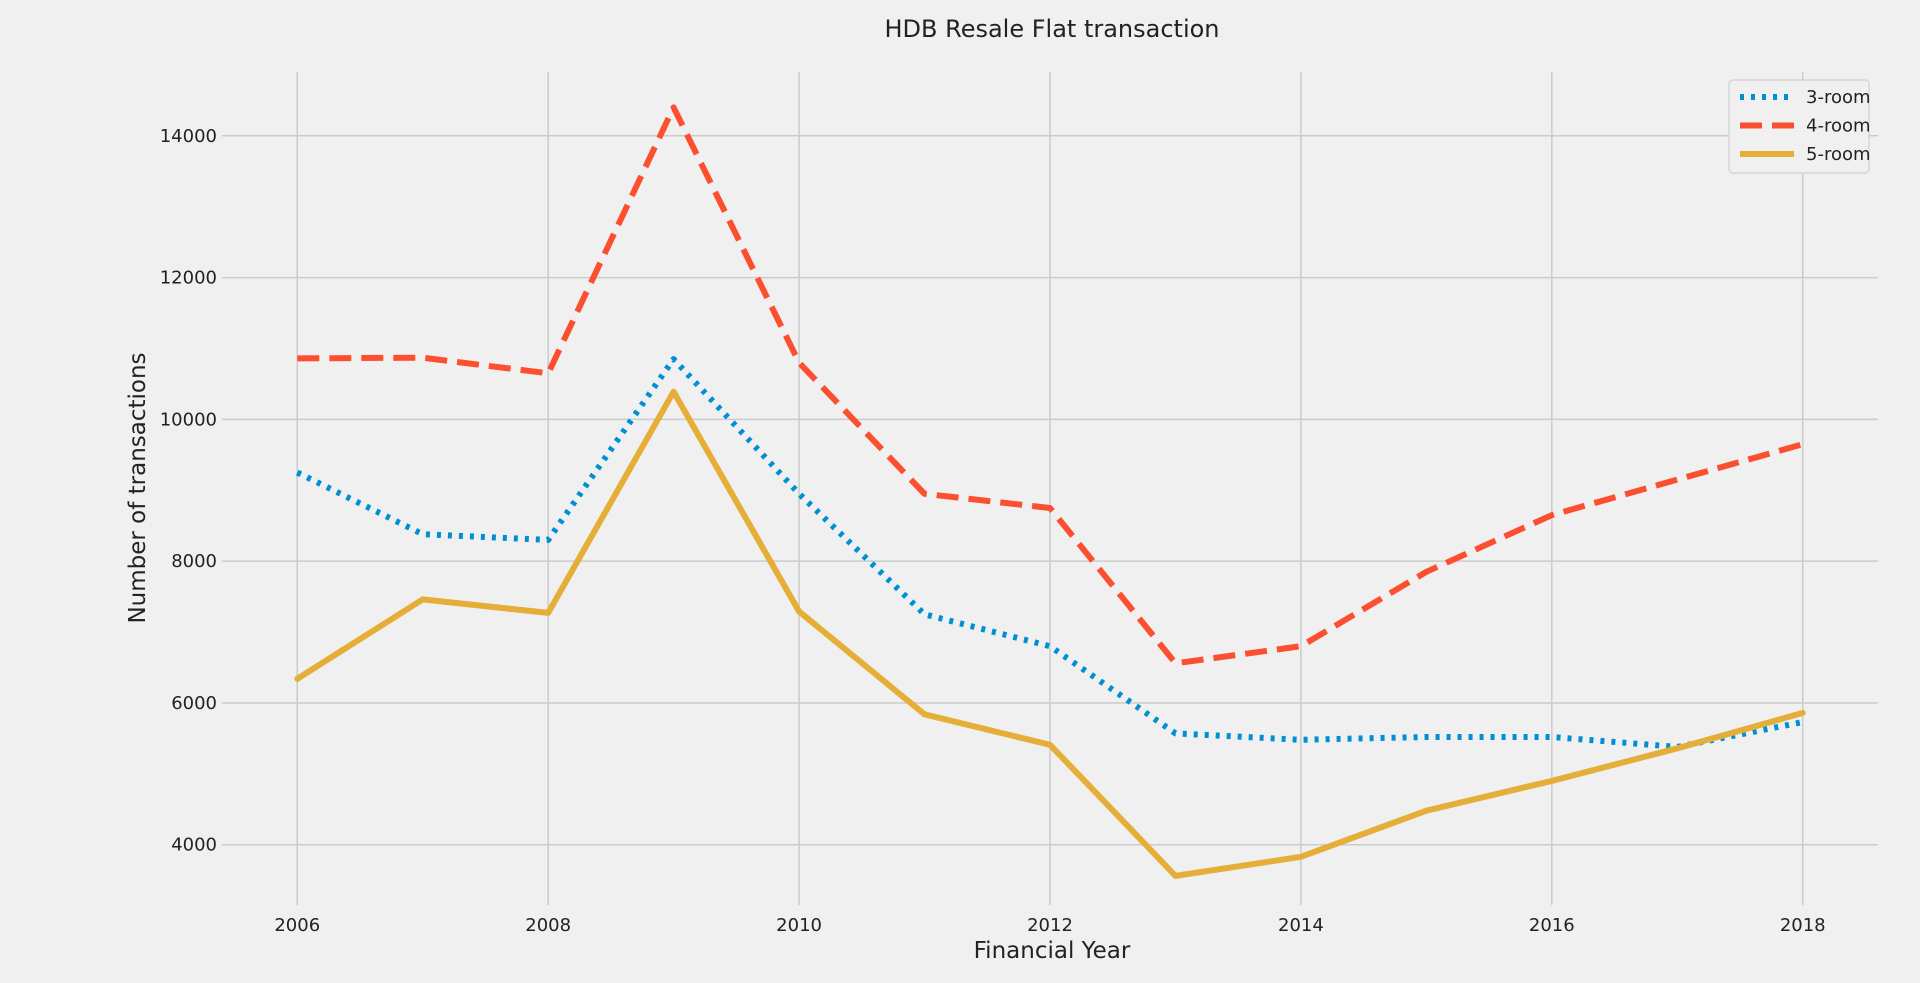 Image resolution: width=1920 pixels, height=983 pixels. I want to click on x-tick-label: 2014, so click(1301, 925).